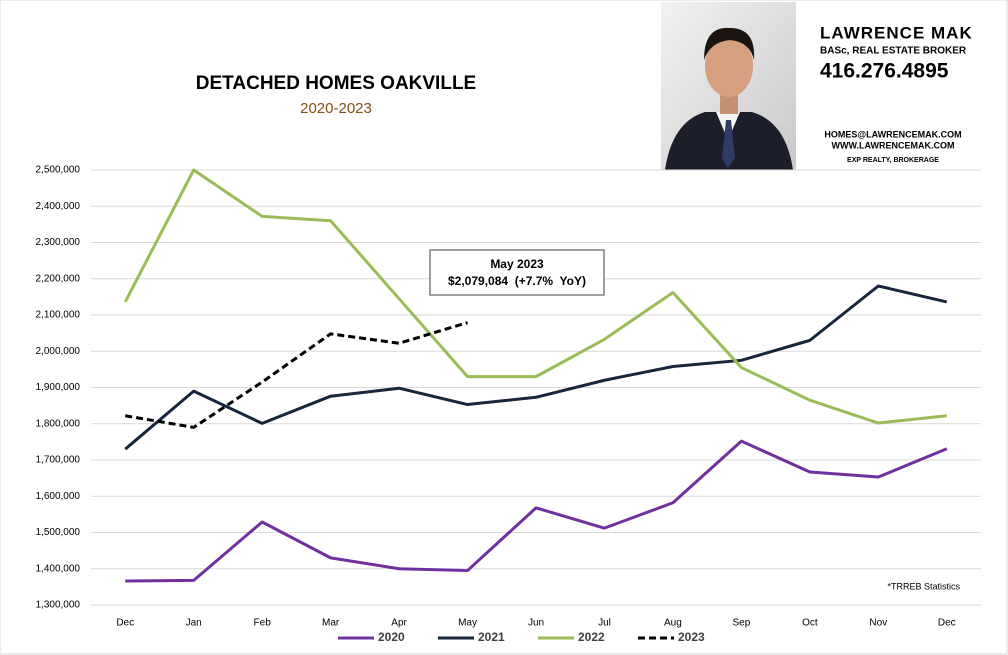 This screenshot has width=1008, height=655. Describe the element at coordinates (391, 637) in the screenshot. I see `legend-label: 2020` at that location.